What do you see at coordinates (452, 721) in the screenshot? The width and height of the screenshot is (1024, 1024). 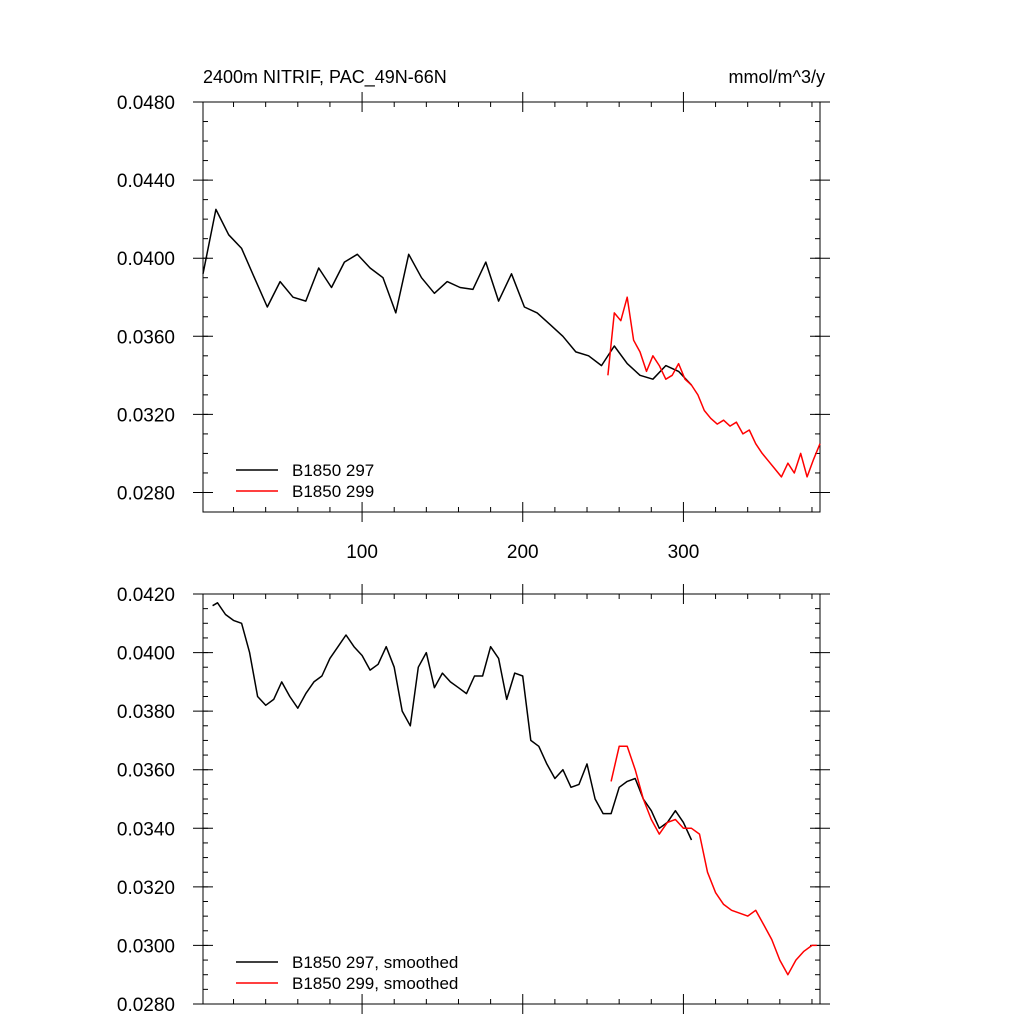 I see `series-line-b1850-297-smoothed` at bounding box center [452, 721].